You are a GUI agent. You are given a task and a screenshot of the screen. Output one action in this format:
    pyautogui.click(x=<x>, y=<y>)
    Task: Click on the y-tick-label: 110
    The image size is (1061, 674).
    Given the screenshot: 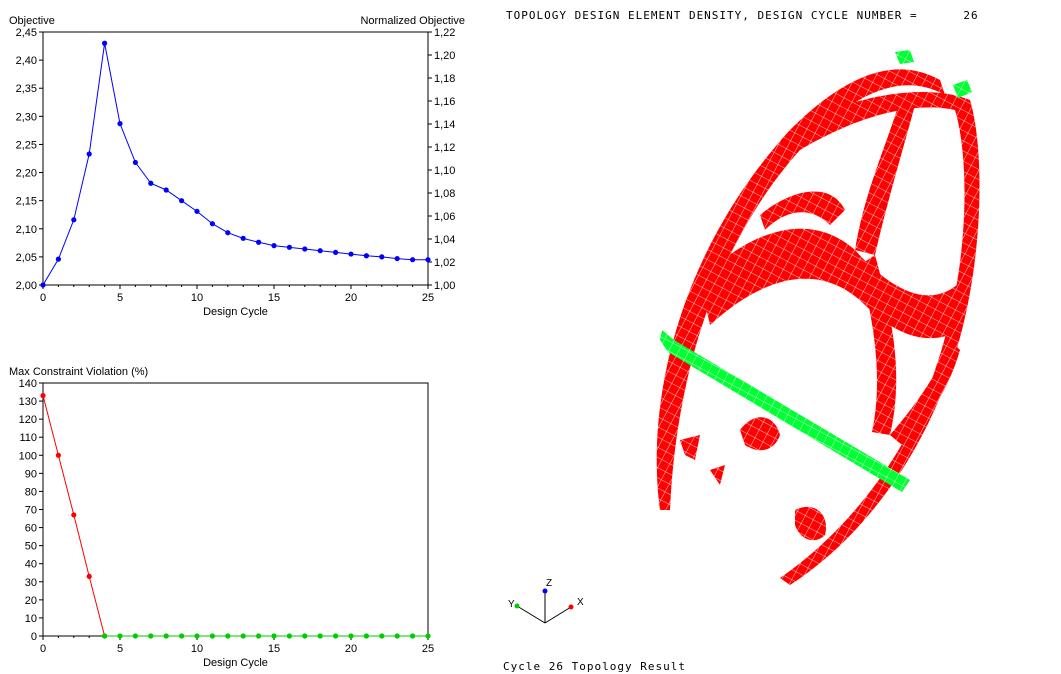 What is the action you would take?
    pyautogui.click(x=28, y=438)
    